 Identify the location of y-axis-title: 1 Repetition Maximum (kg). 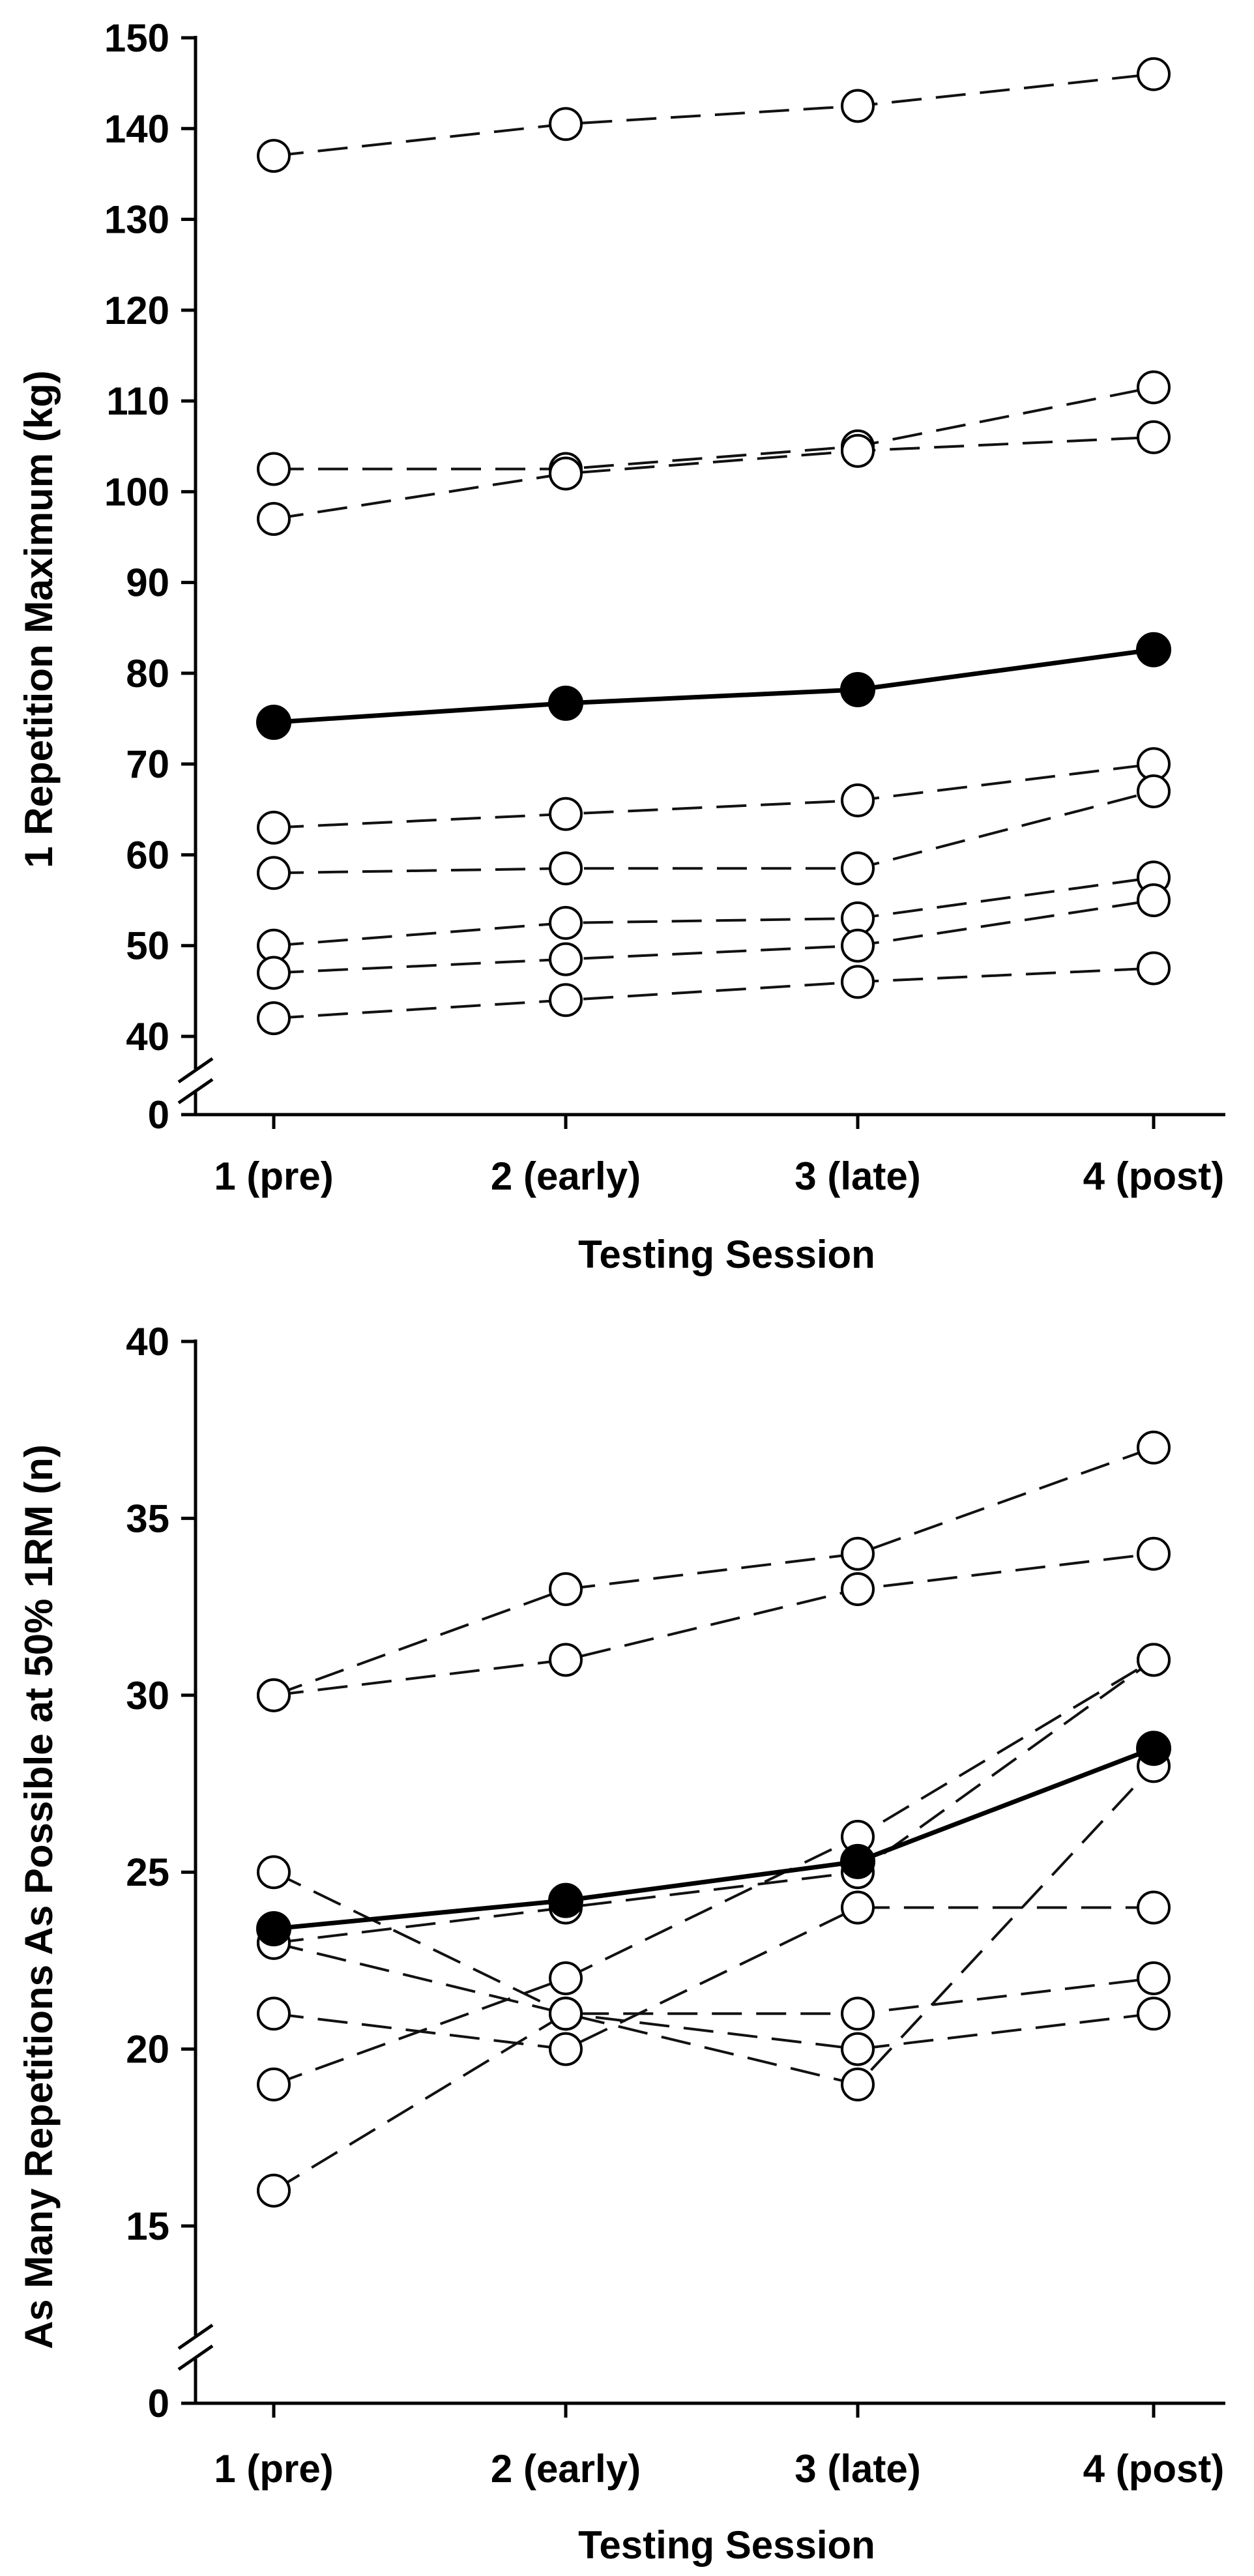
(39, 619).